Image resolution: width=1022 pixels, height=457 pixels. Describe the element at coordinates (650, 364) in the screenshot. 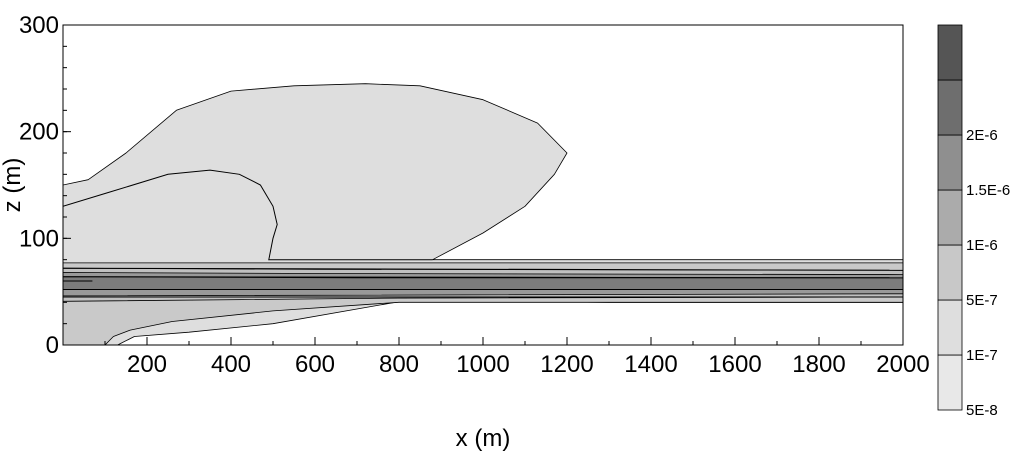

I see `x-tick-label: 1400` at that location.